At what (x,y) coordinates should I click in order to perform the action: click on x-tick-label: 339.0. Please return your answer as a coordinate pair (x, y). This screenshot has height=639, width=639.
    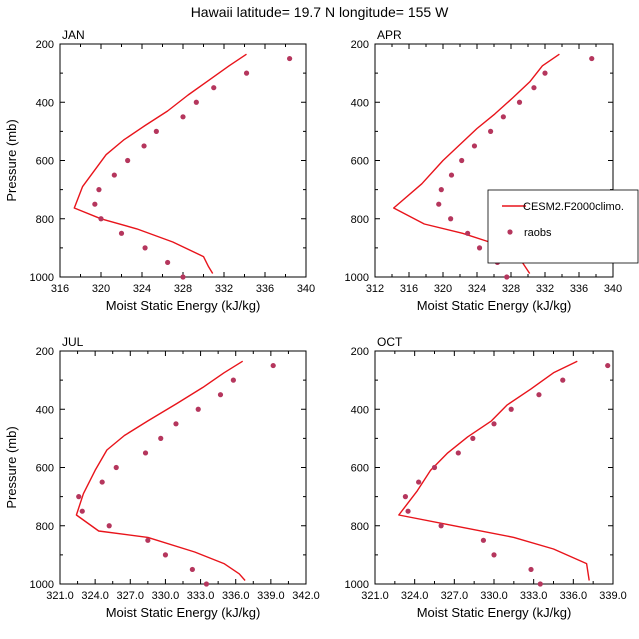
    Looking at the image, I should click on (271, 596).